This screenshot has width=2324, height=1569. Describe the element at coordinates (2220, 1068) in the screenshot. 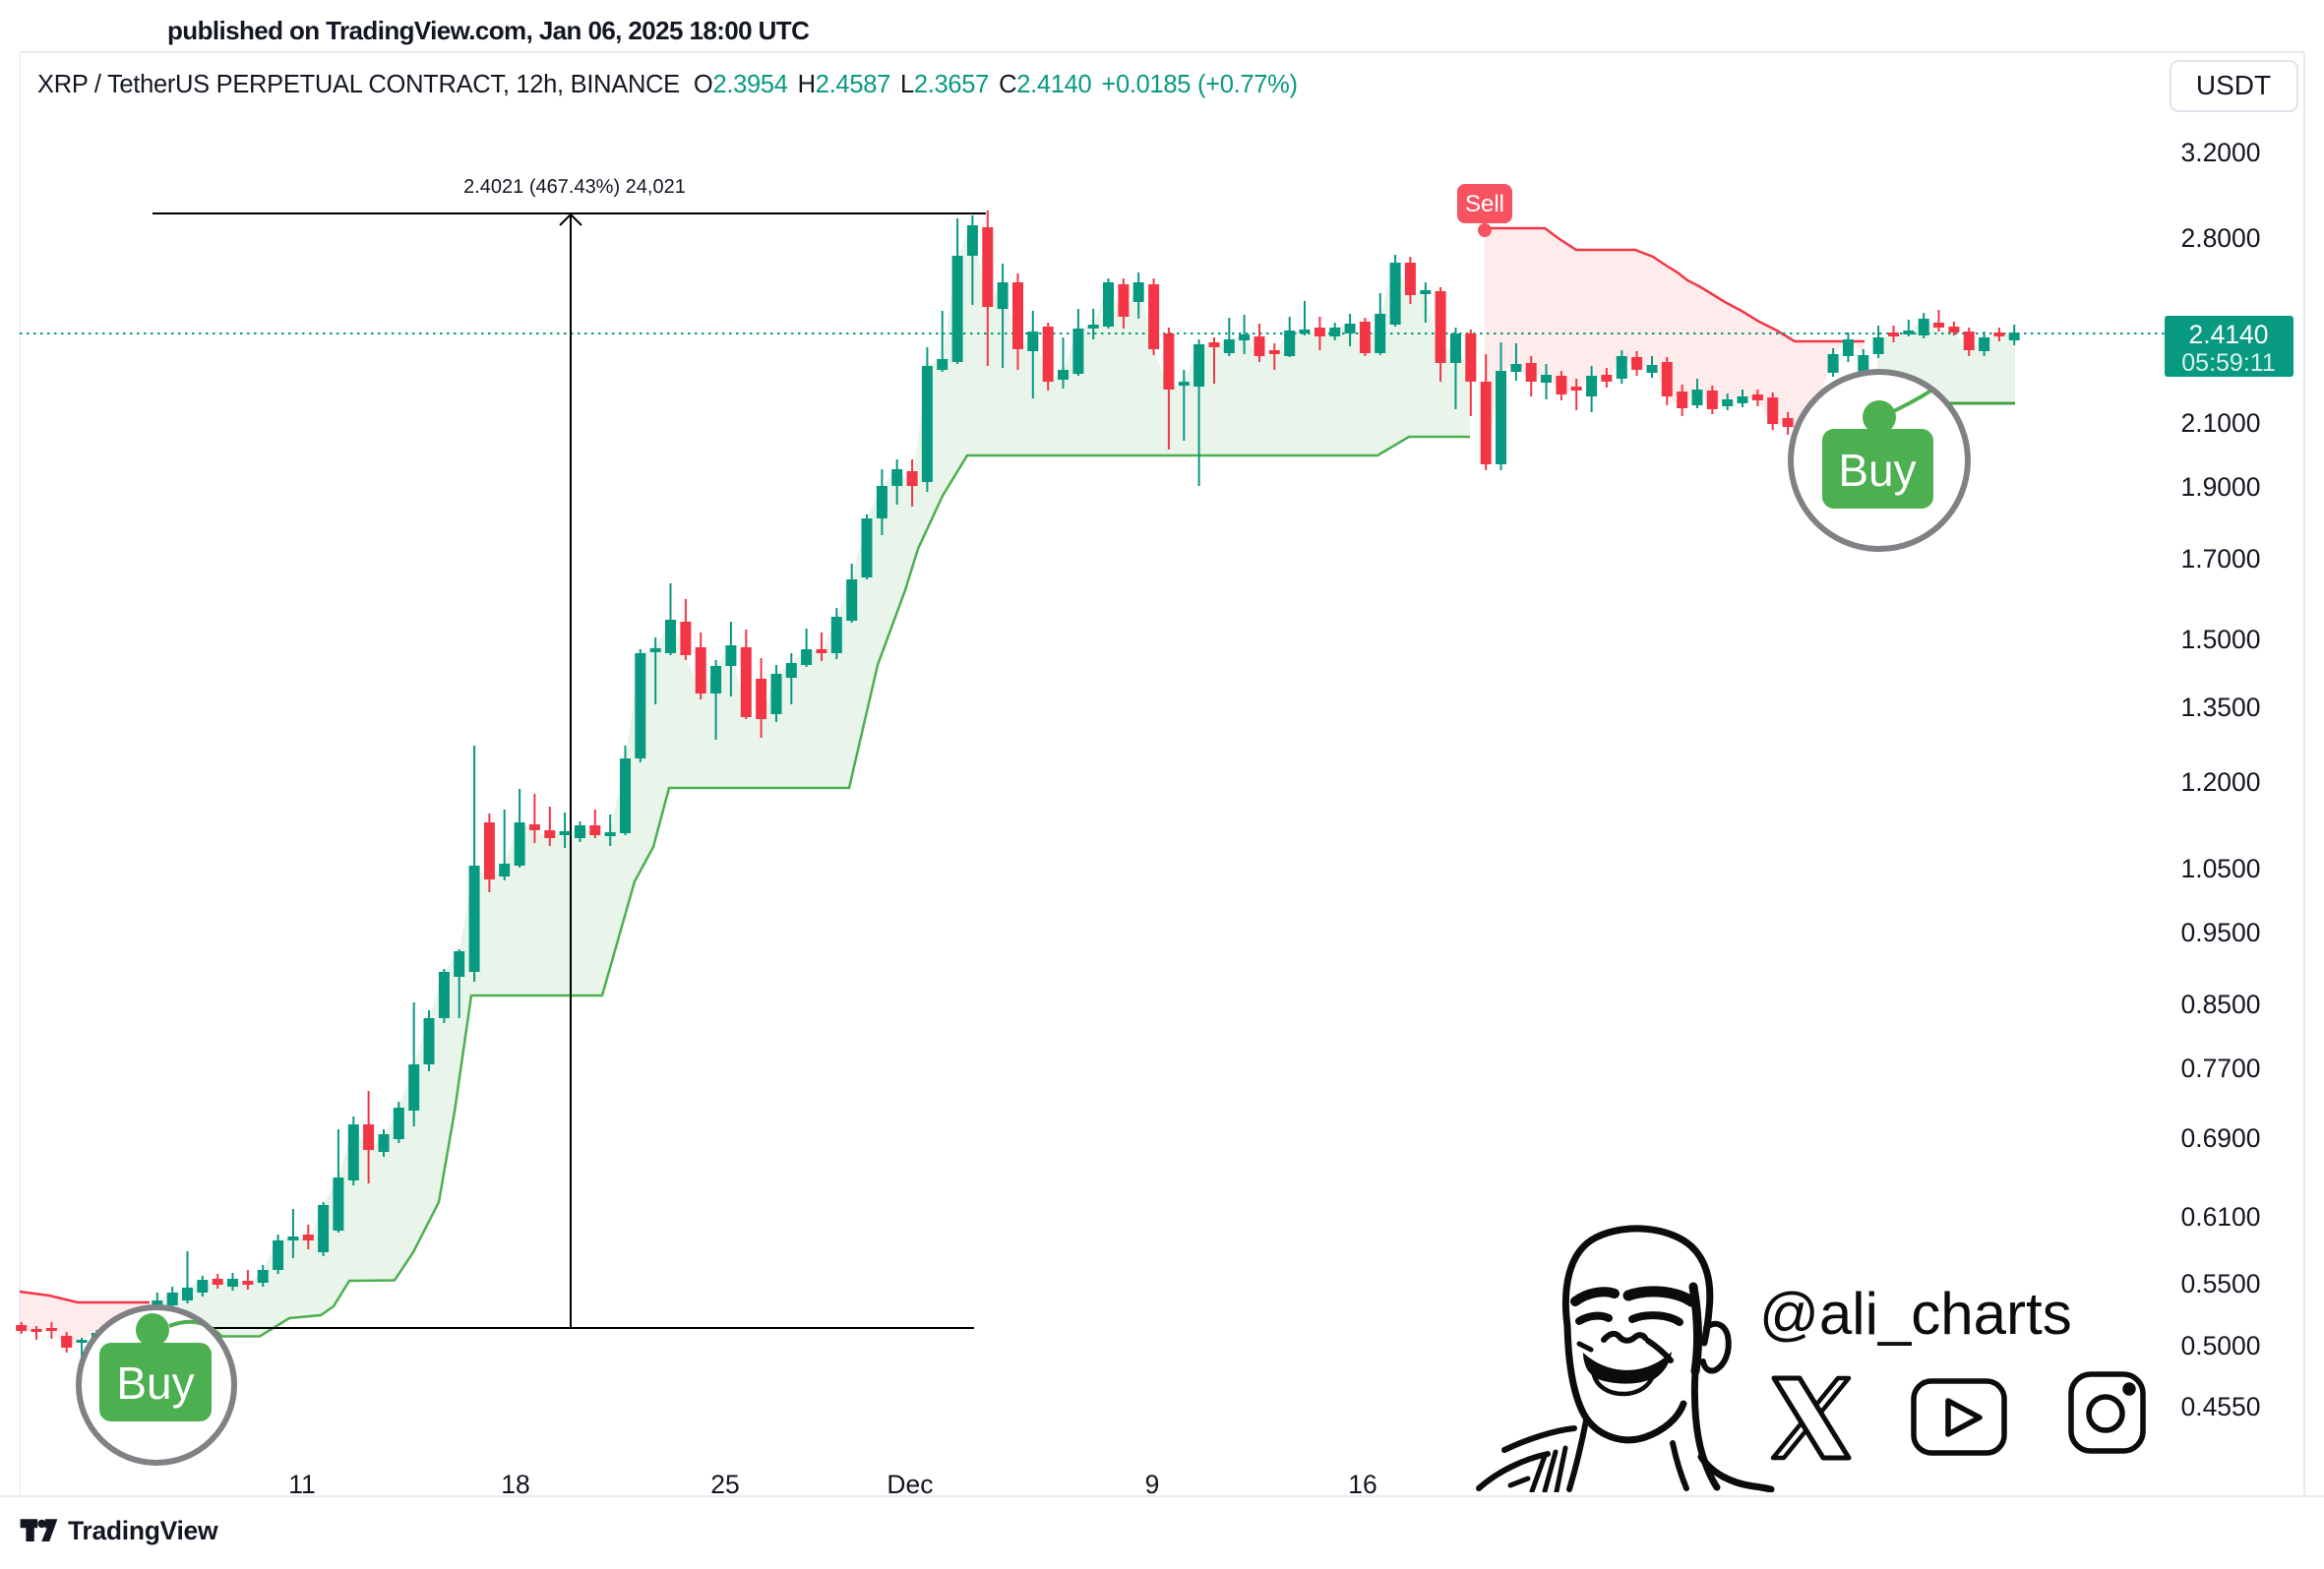

I see `svg-text: 0.7700` at that location.